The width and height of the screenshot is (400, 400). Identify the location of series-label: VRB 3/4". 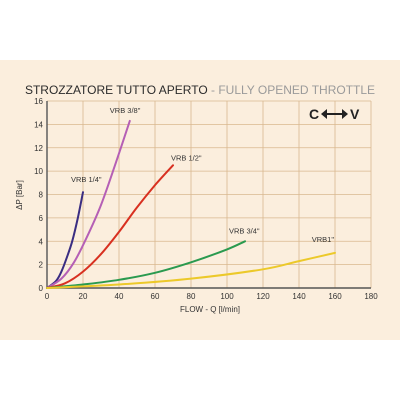
(244, 230).